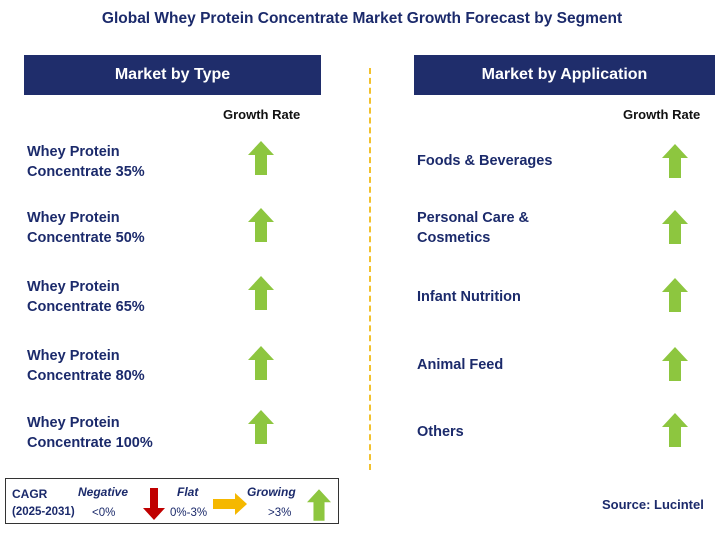 The height and width of the screenshot is (544, 724). I want to click on legend-period-label: (2025-2031), so click(43, 512).